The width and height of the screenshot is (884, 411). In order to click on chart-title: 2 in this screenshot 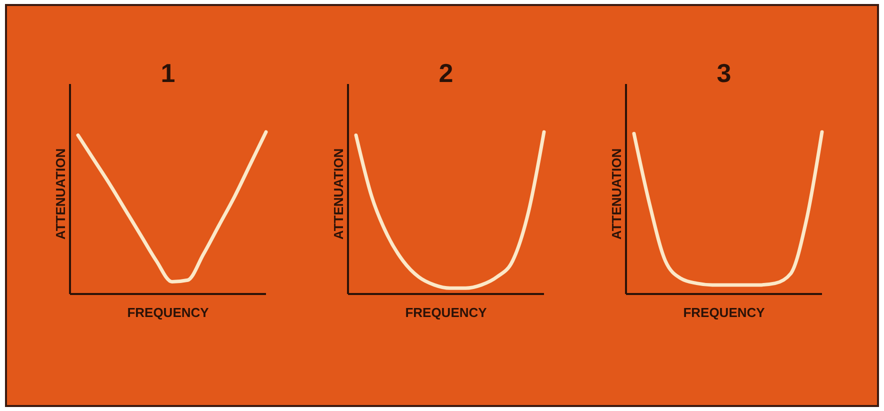, I will do `click(446, 73)`.